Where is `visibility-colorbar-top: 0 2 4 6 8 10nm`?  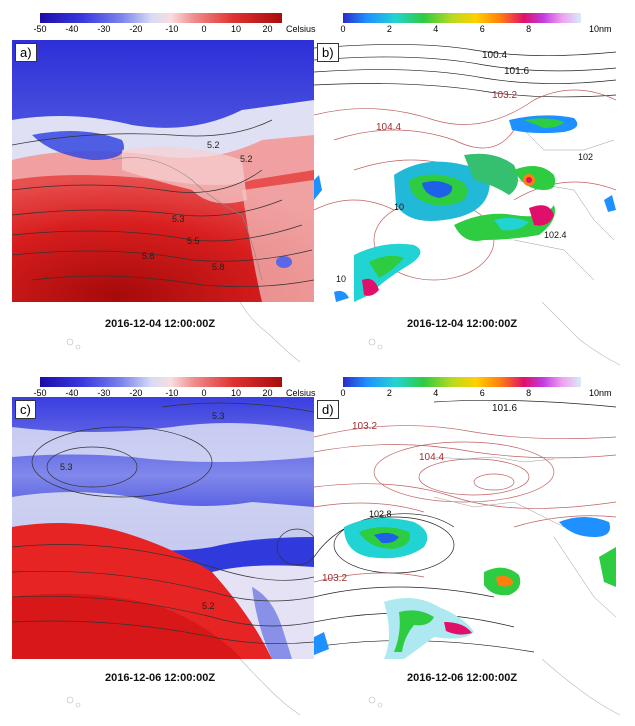 visibility-colorbar-top: 0 2 4 6 8 10nm is located at coordinates (476, 23).